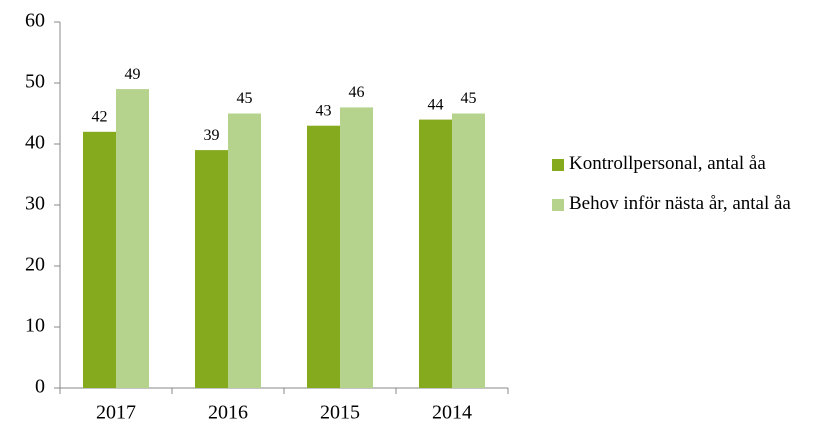 The image size is (818, 430). Describe the element at coordinates (35, 204) in the screenshot. I see `y-tick-label: 30` at that location.